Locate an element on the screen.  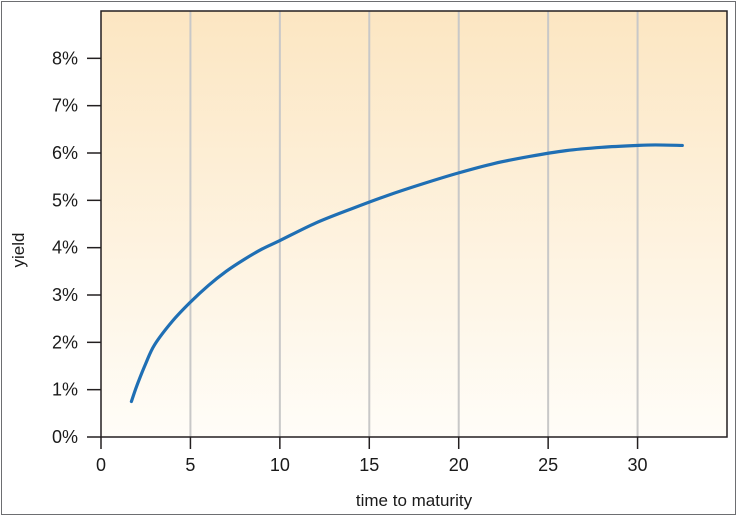
y-tick-label: 2% is located at coordinates (65, 342).